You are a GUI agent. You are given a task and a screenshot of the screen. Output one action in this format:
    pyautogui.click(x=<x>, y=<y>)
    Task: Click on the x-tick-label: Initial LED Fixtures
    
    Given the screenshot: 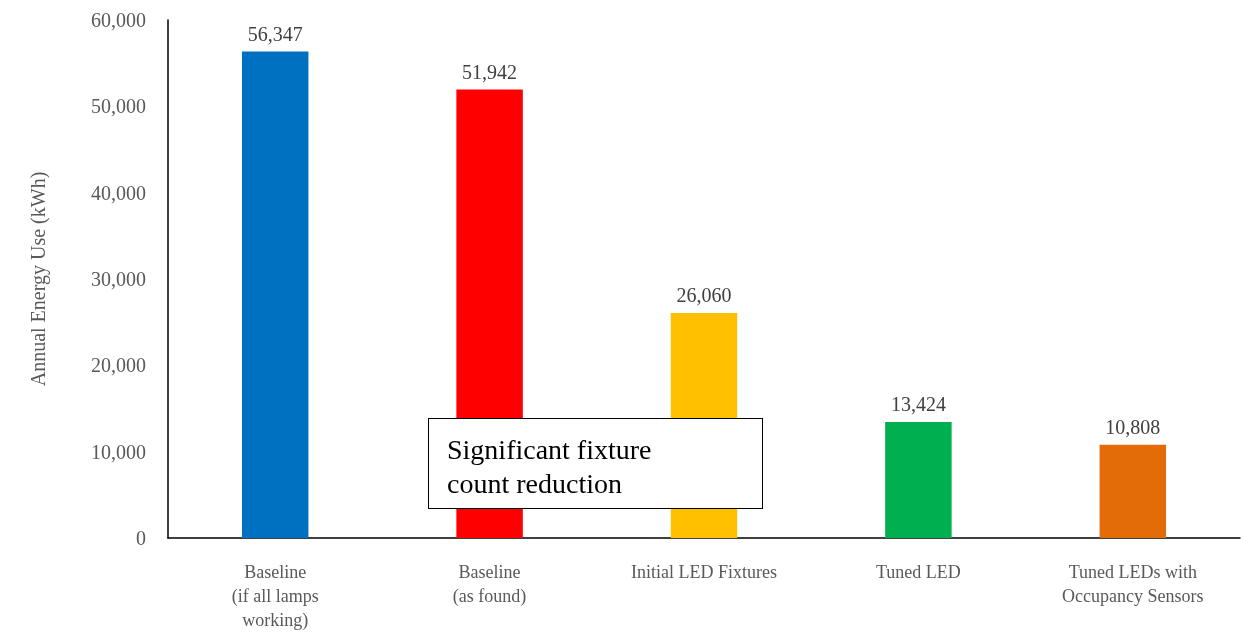 What is the action you would take?
    pyautogui.click(x=704, y=572)
    